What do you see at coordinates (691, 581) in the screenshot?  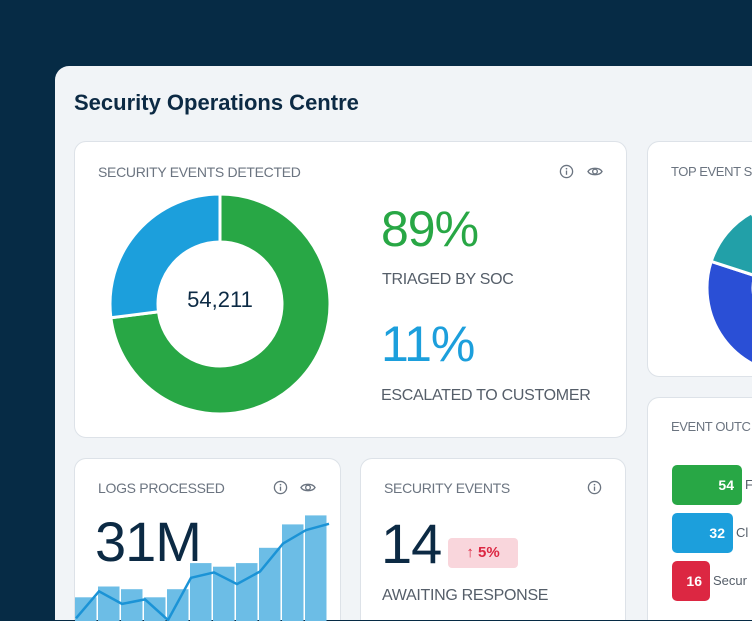 I see `outcome-bar: 16` at bounding box center [691, 581].